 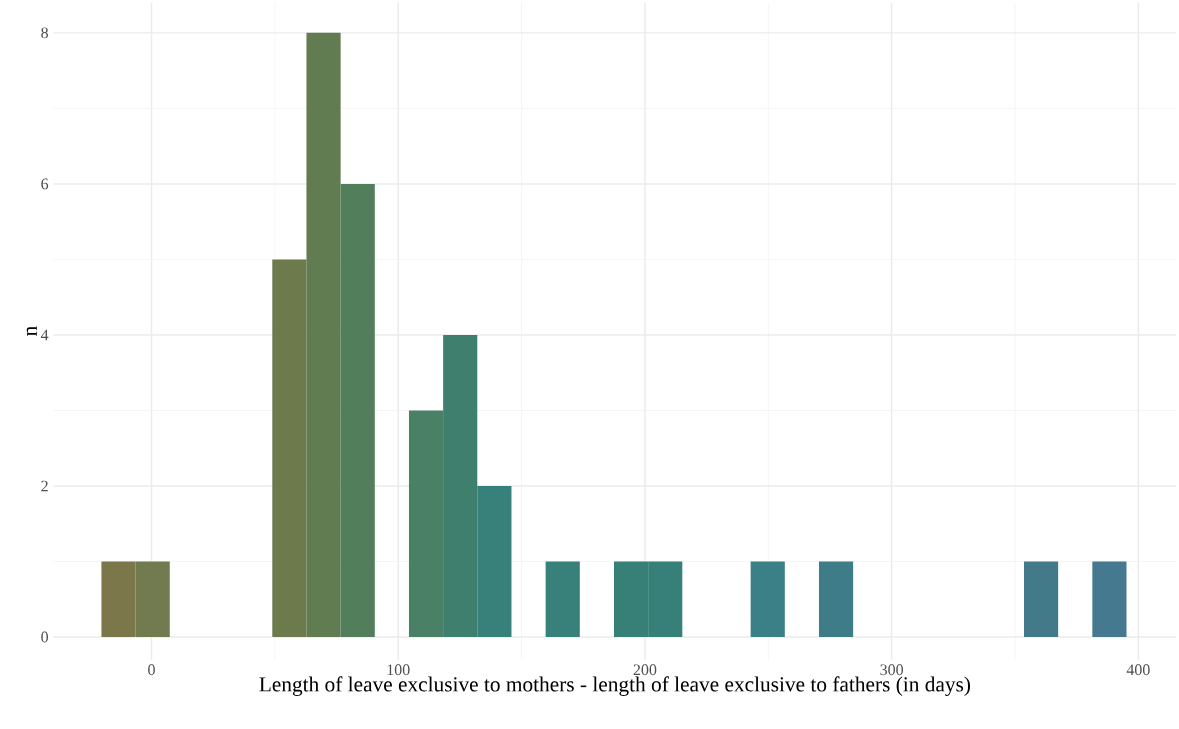 I want to click on y-tick-label: 6, so click(x=45, y=184).